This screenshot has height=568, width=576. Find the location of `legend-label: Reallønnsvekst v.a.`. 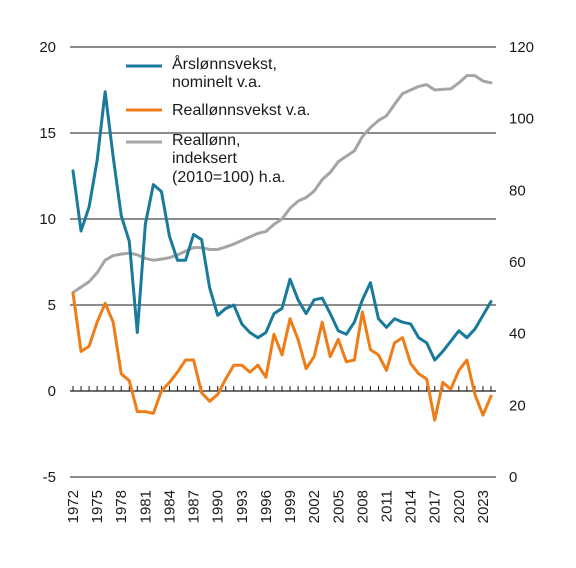

legend-label: Reallønnsvekst v.a. is located at coordinates (241, 110).